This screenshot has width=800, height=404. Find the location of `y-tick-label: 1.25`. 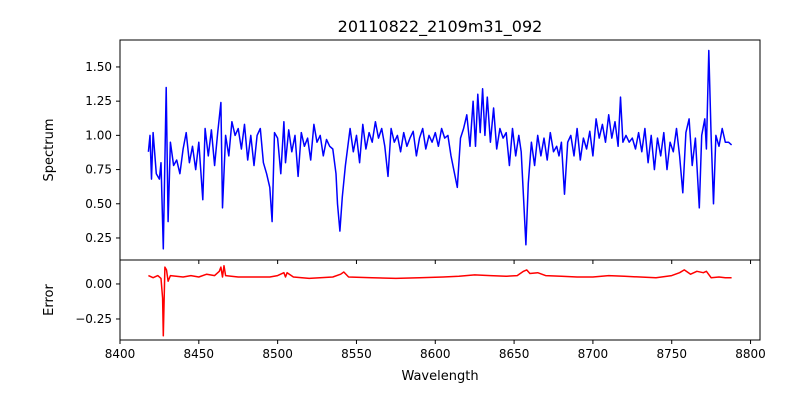

y-tick-label: 1.25 is located at coordinates (98, 101).